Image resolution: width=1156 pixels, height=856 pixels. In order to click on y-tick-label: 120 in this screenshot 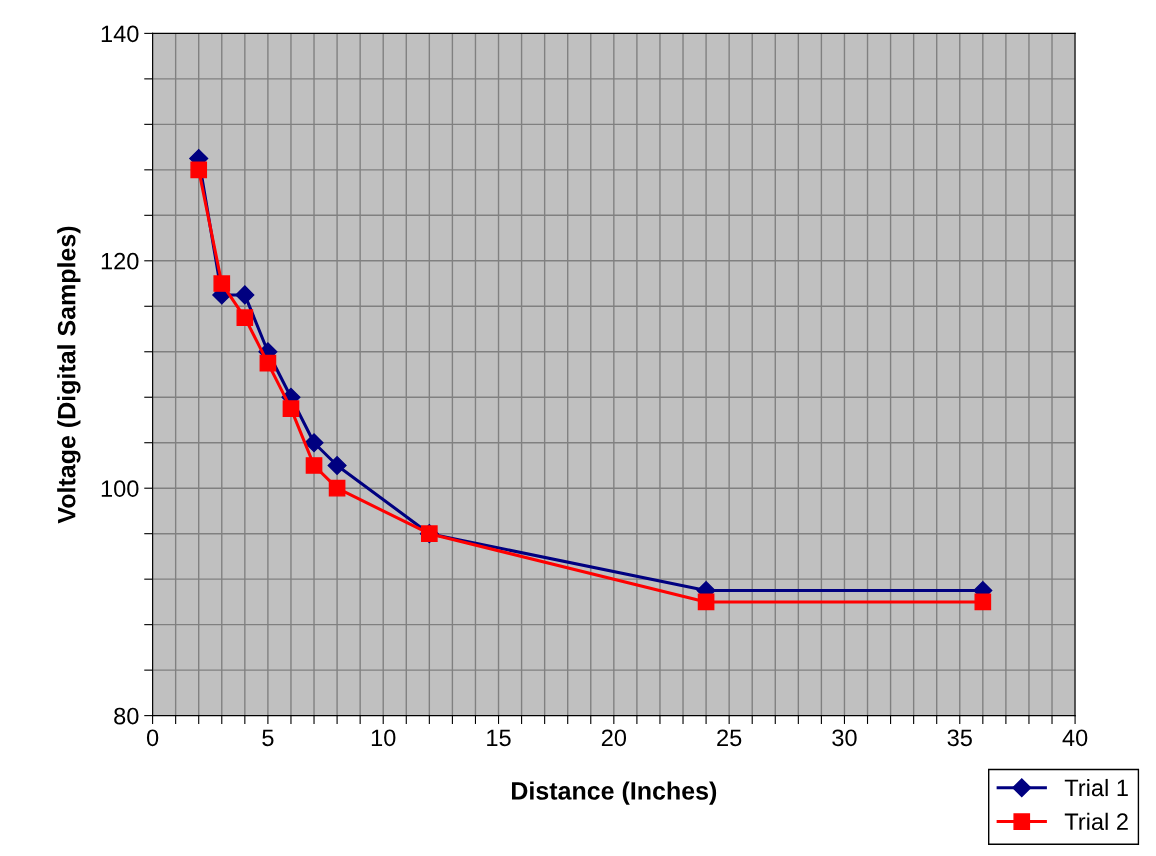, I will do `click(120, 261)`.